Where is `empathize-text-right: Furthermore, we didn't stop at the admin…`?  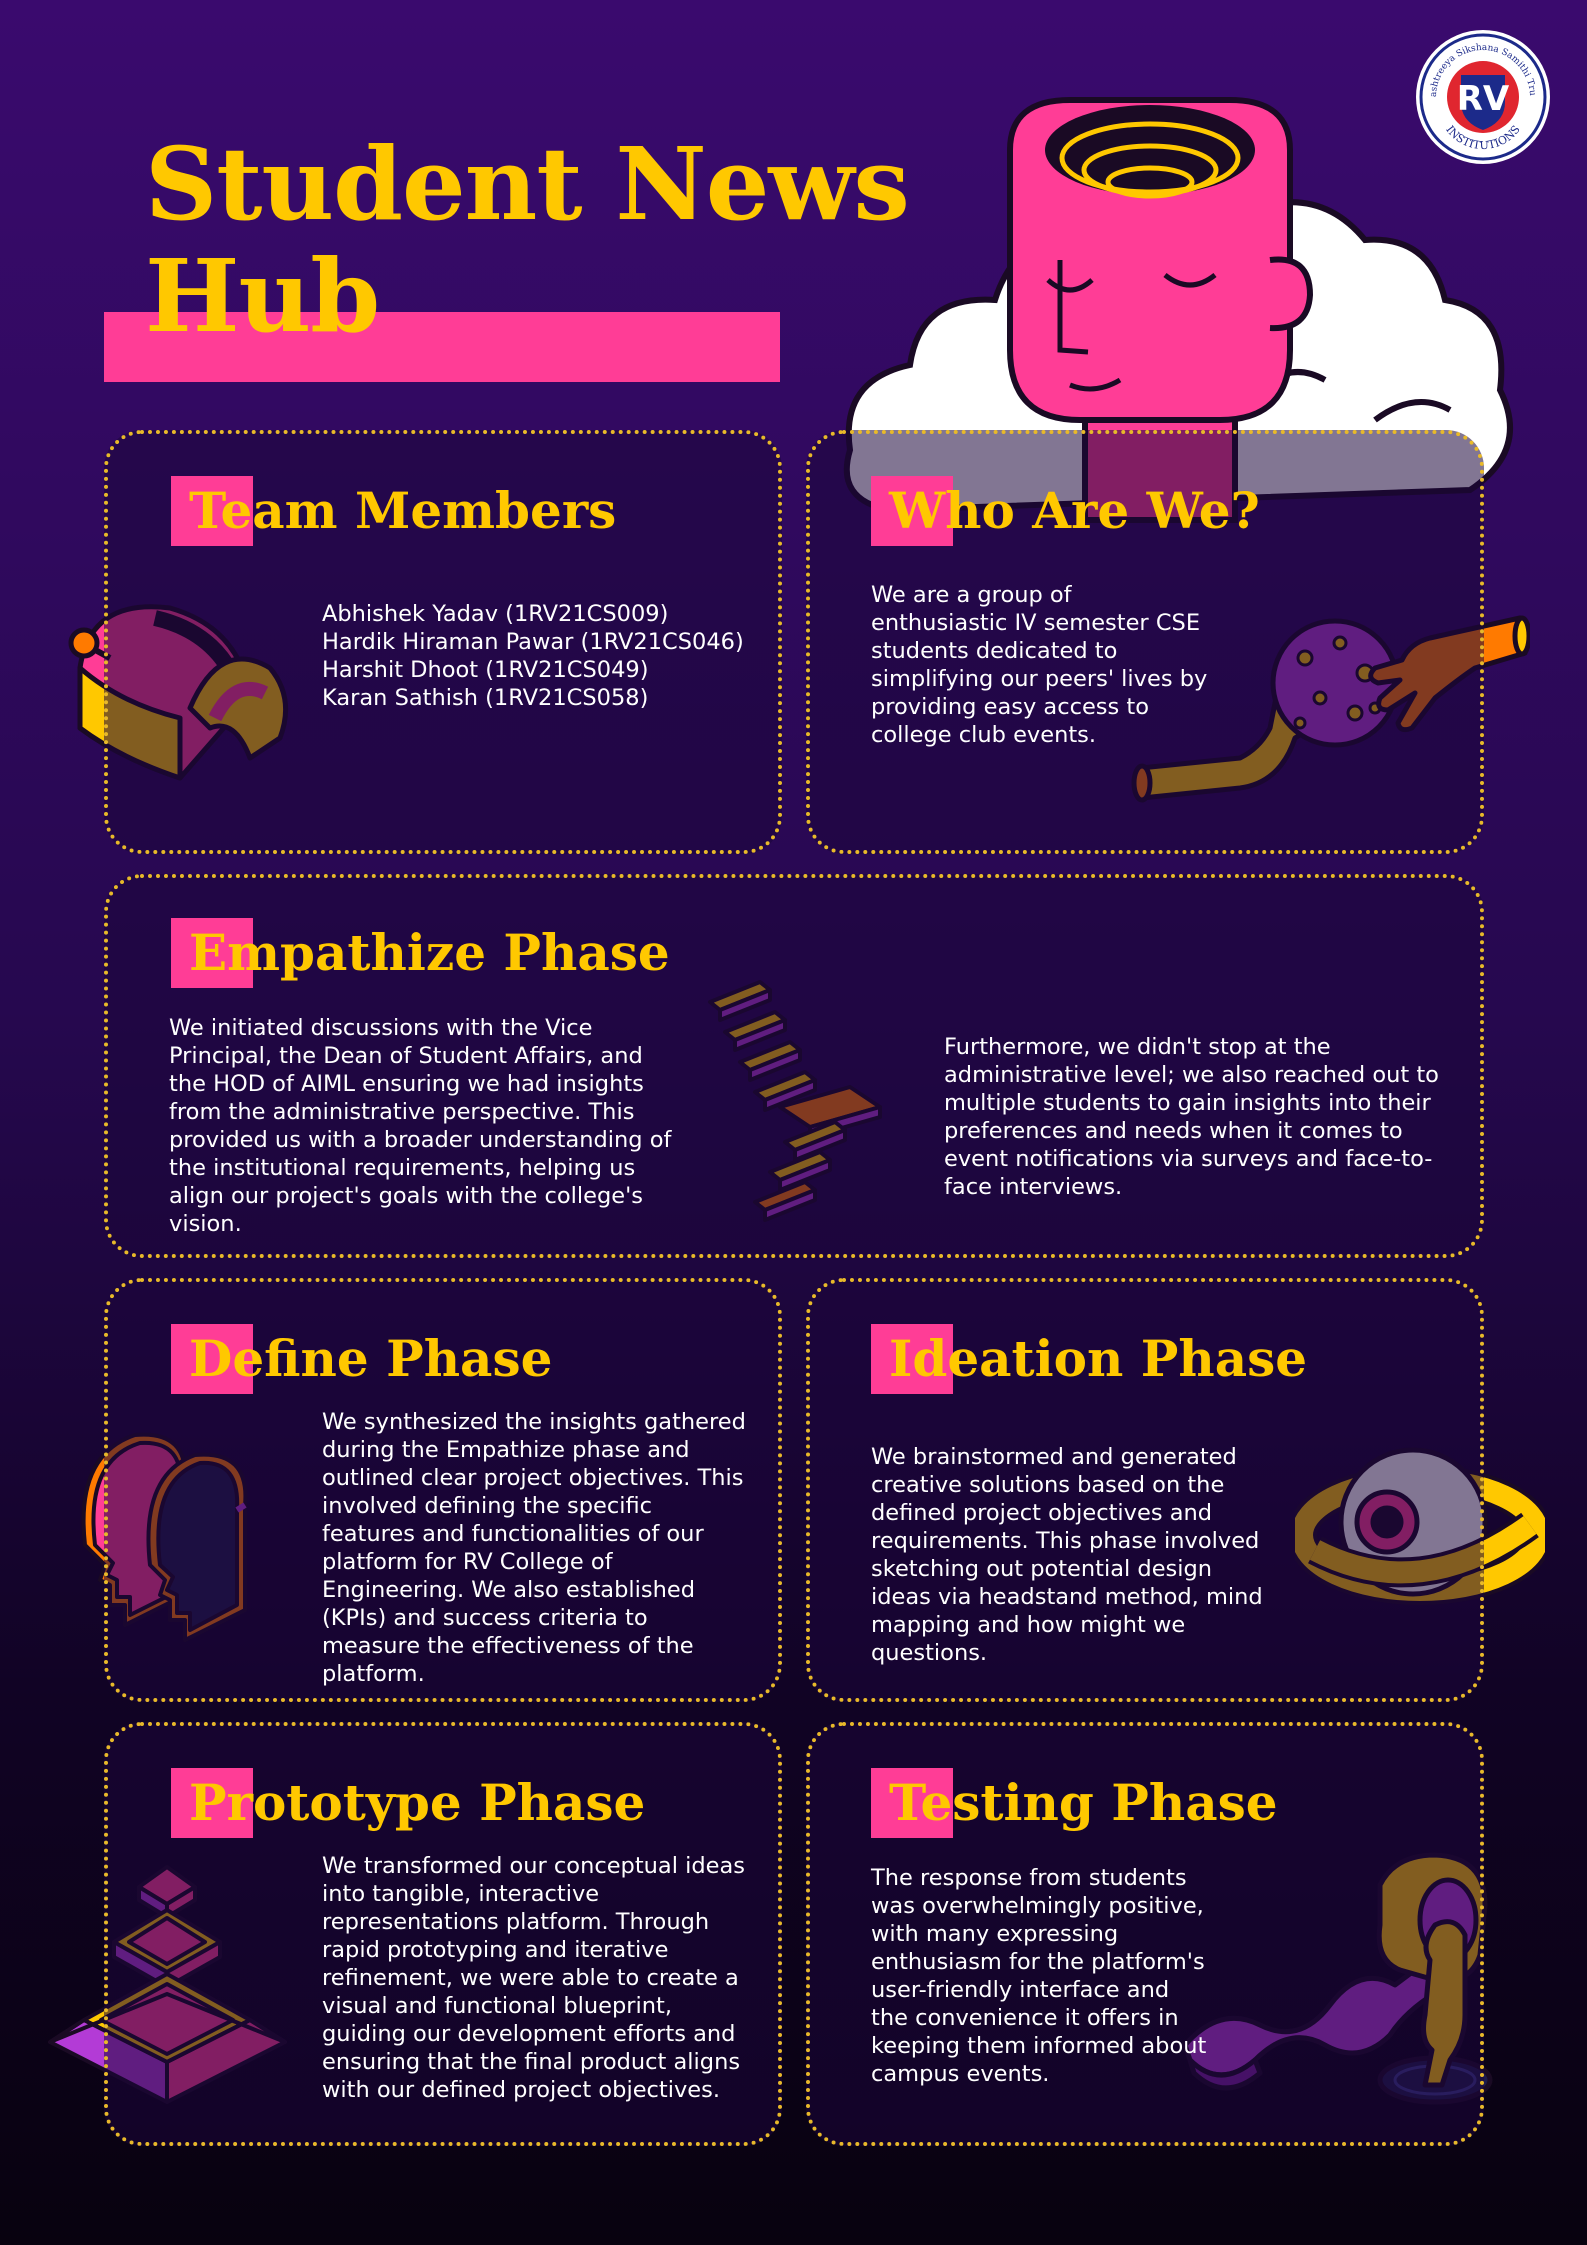 empathize-text-right: Furthermore, we didn't stop at the admin… is located at coordinates (1191, 1117).